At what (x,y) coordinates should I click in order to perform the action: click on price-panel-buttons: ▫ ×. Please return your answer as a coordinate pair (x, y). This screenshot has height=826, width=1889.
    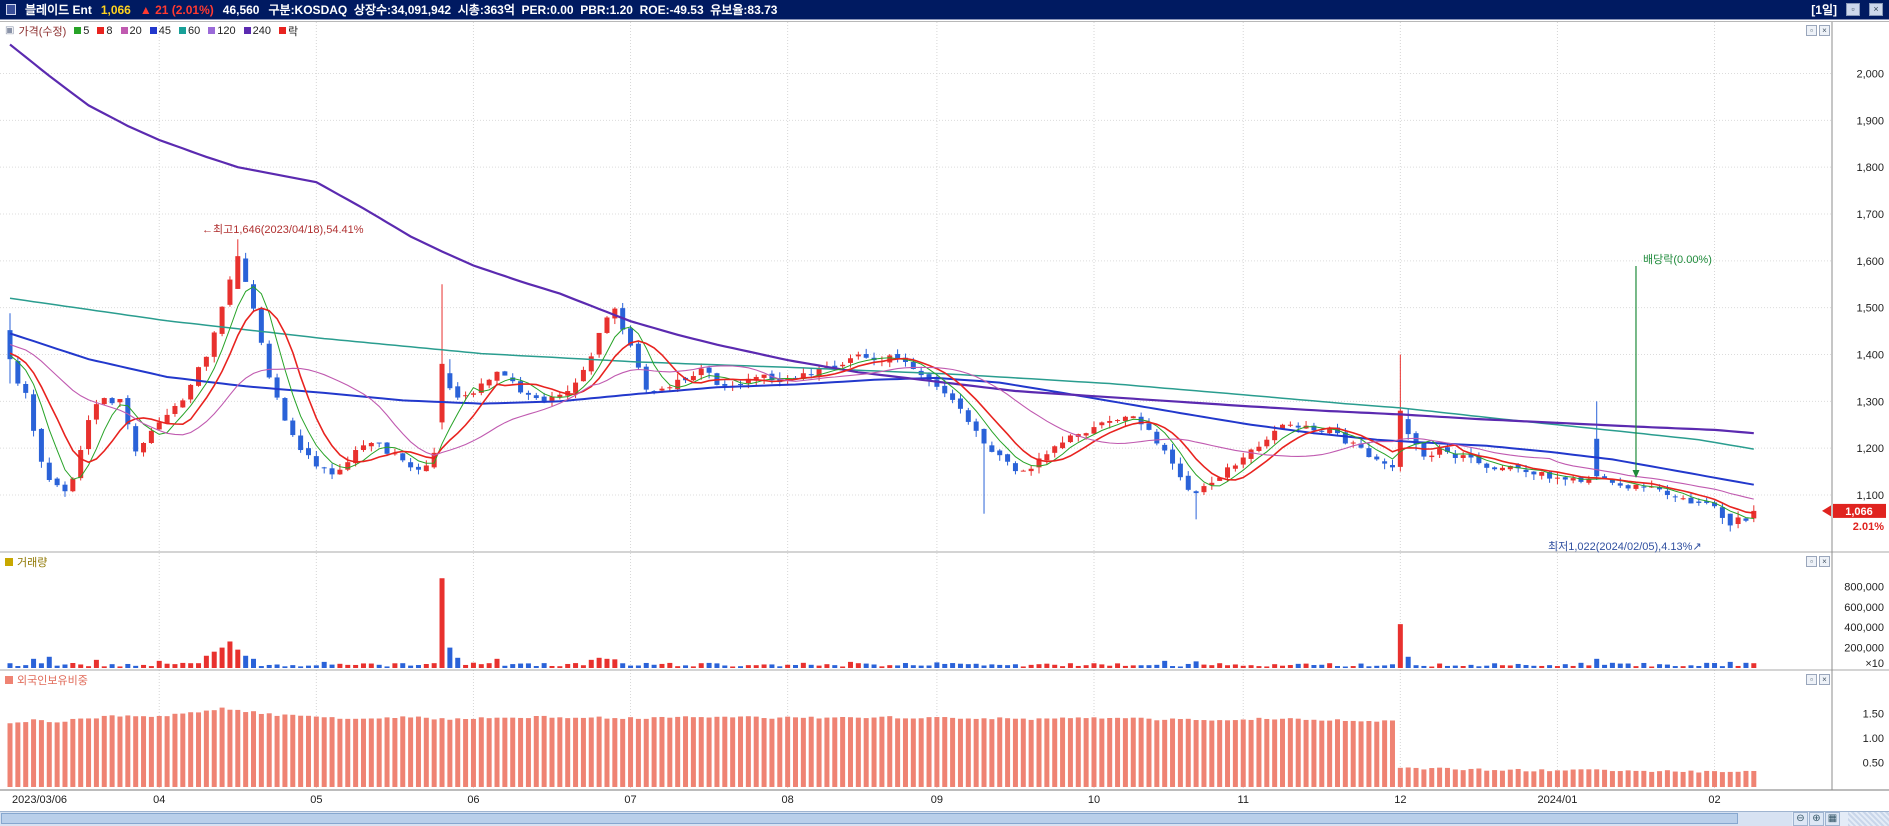
    Looking at the image, I should click on (1818, 30).